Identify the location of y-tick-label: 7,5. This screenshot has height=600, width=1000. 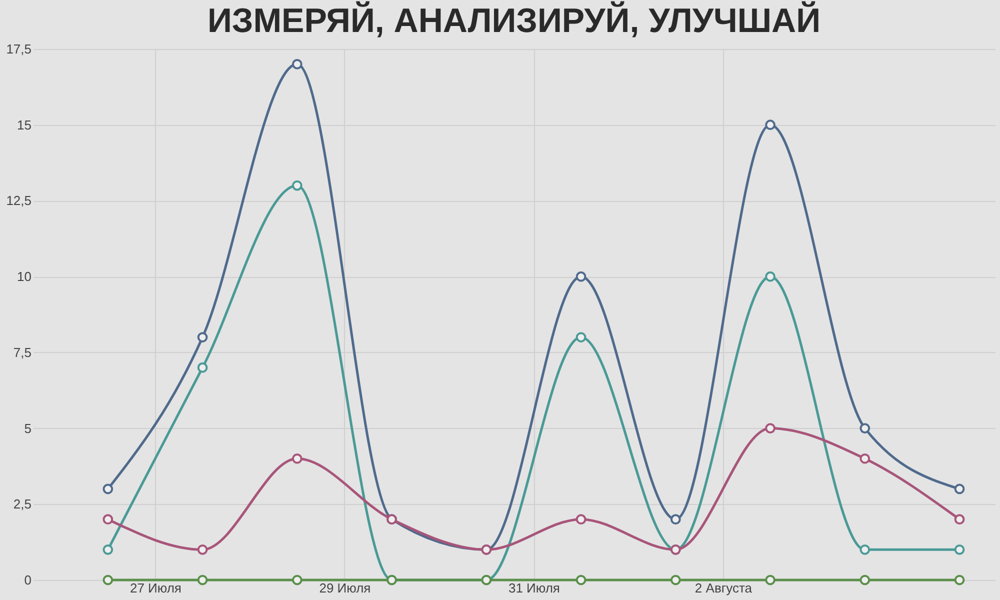
(22, 352).